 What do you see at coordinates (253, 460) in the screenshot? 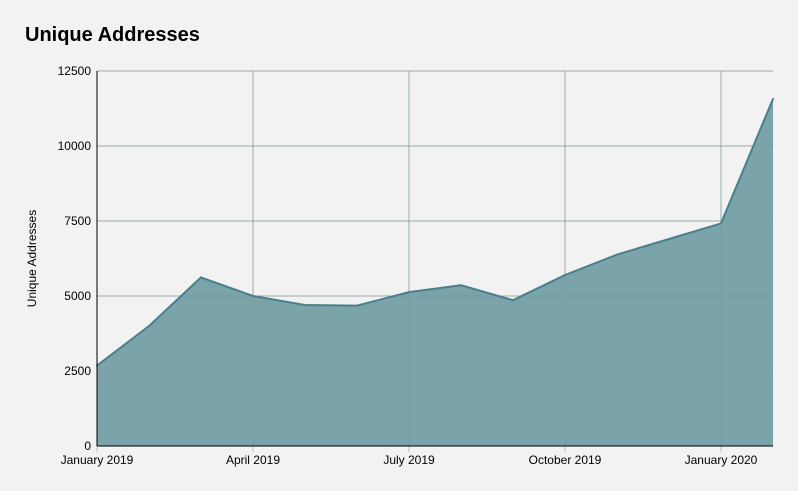
I see `x-tick-label: April 2019` at bounding box center [253, 460].